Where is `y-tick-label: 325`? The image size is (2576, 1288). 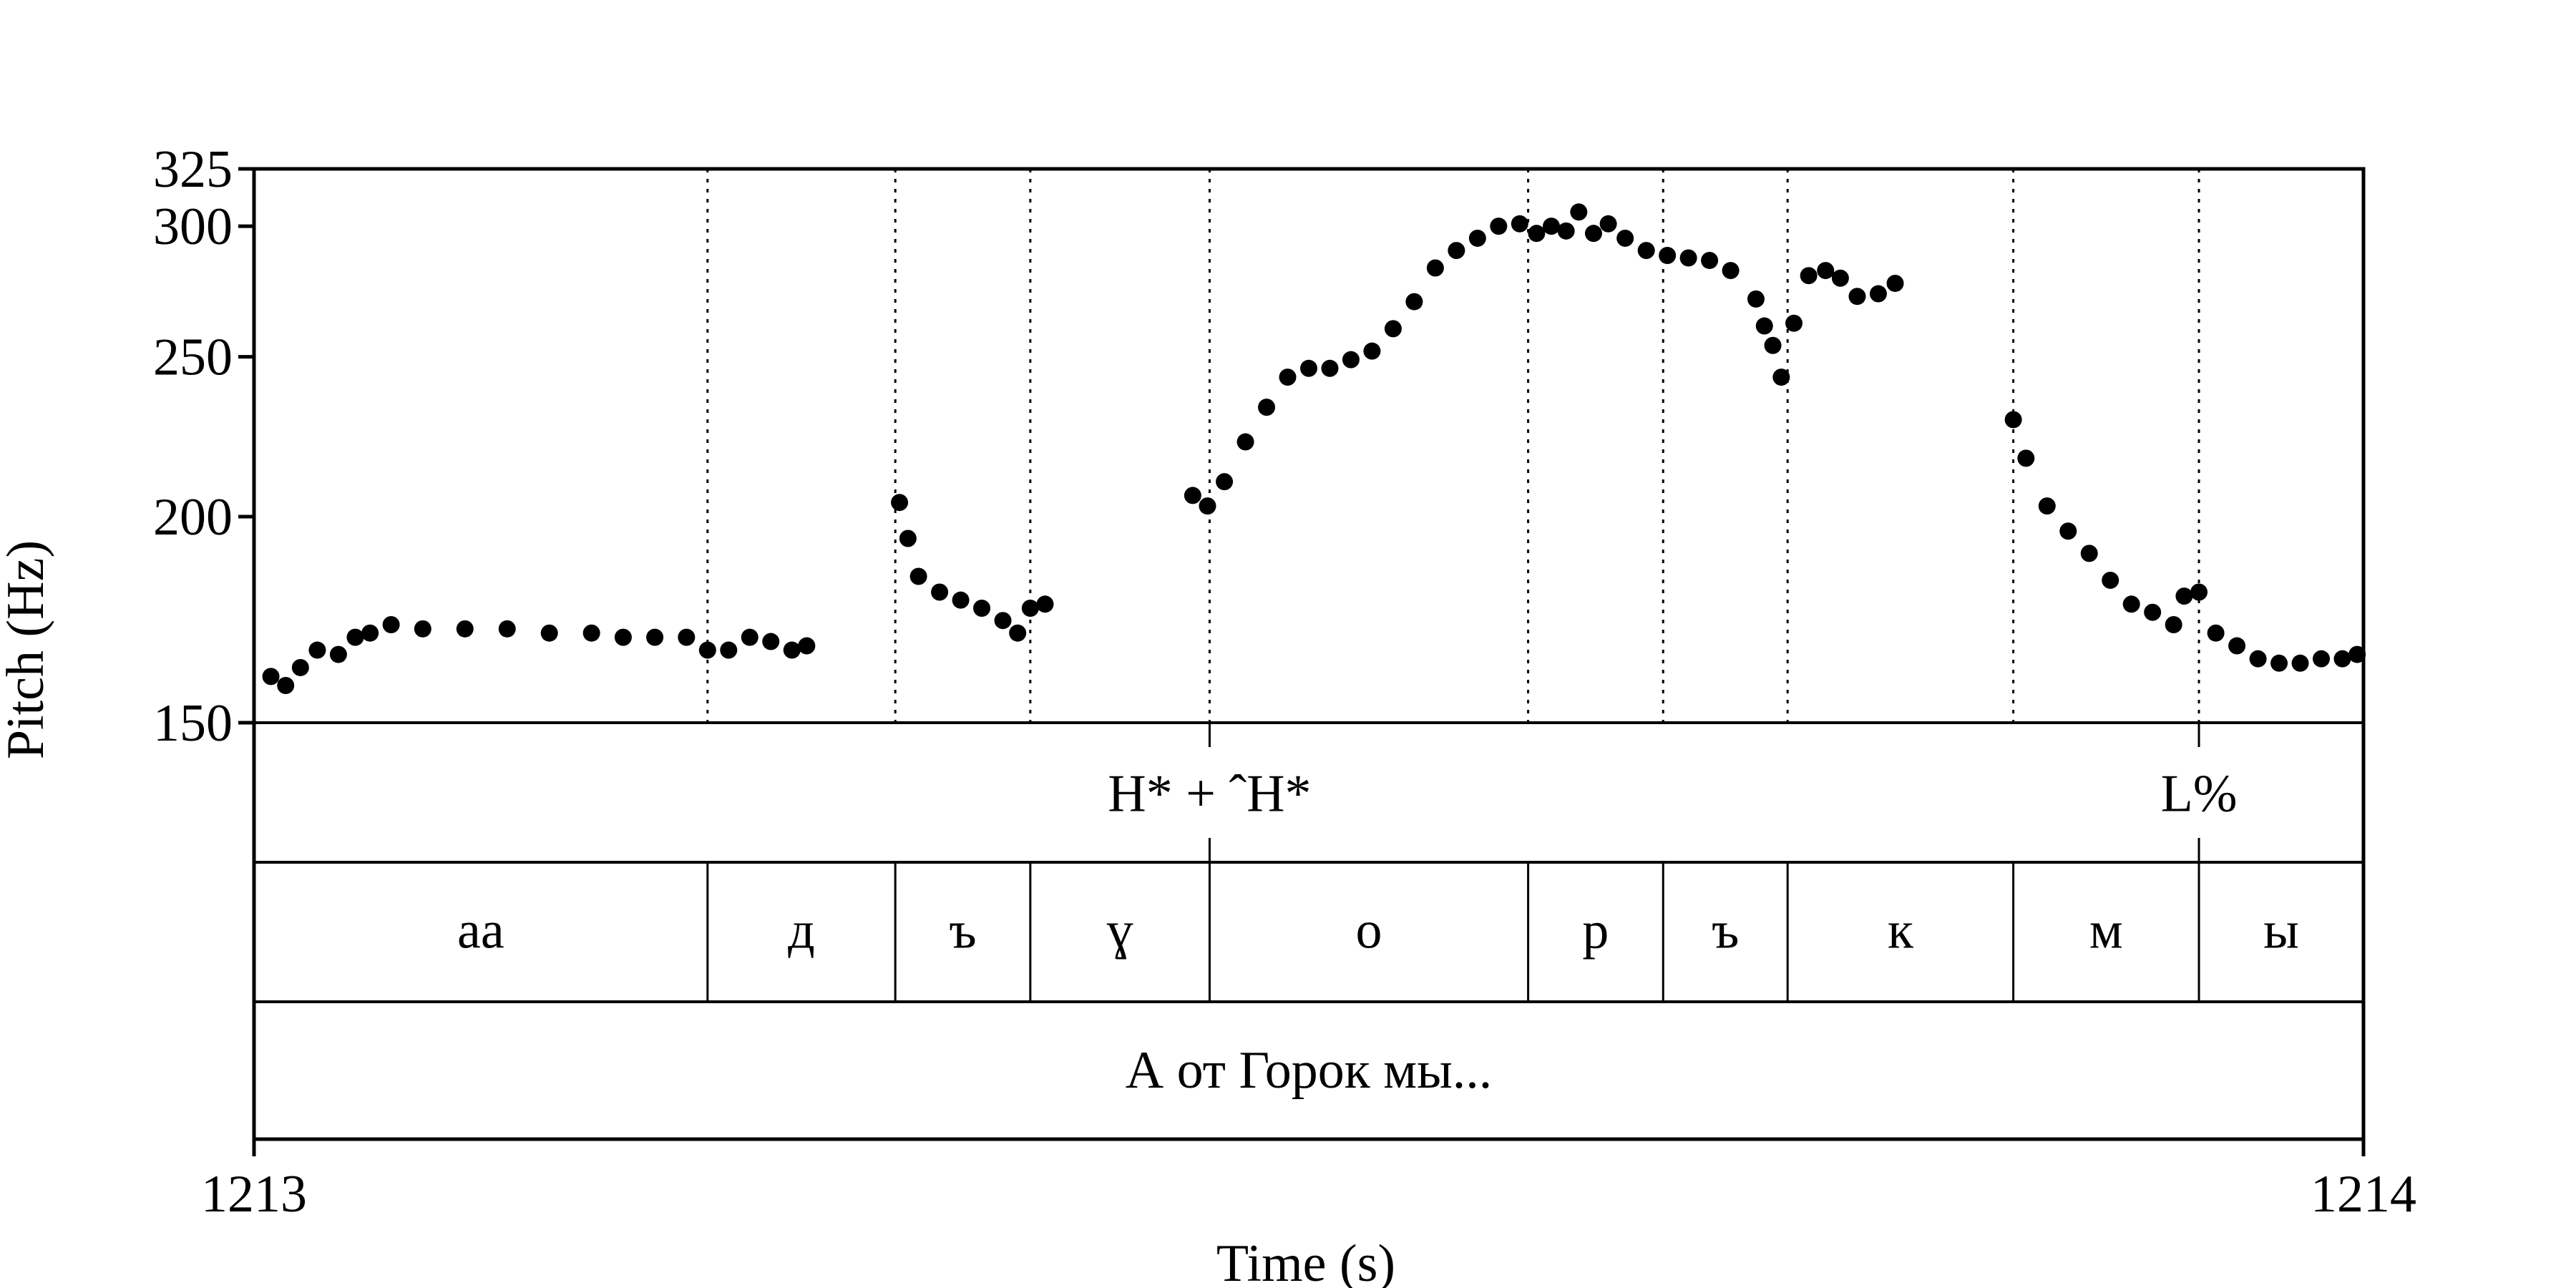
y-tick-label: 325 is located at coordinates (193, 169).